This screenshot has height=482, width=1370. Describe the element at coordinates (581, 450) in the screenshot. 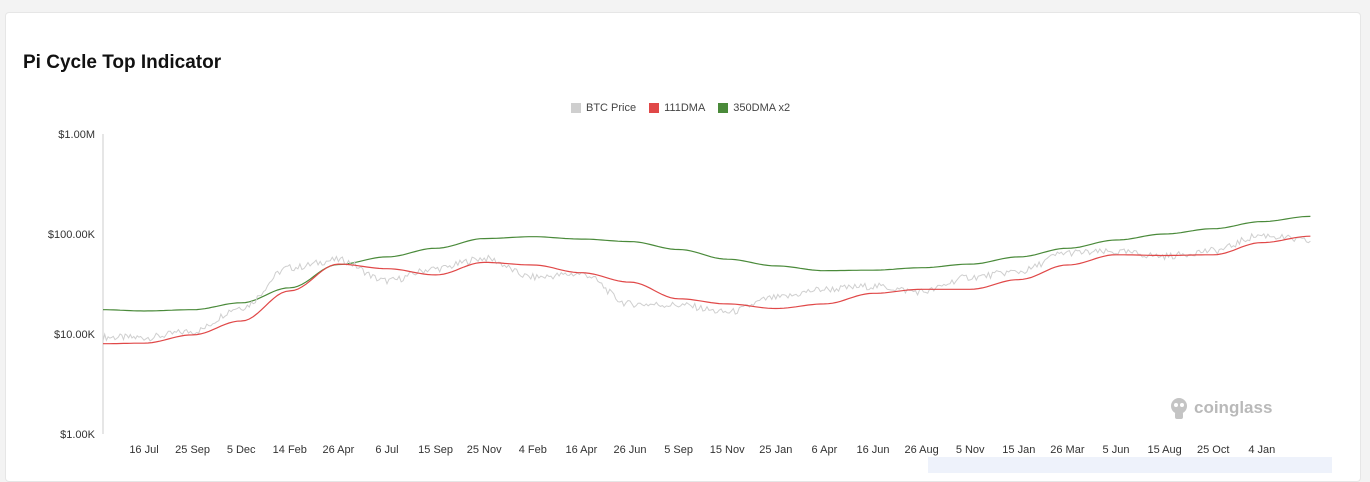

I see `x-tick-label: 16 Apr` at that location.